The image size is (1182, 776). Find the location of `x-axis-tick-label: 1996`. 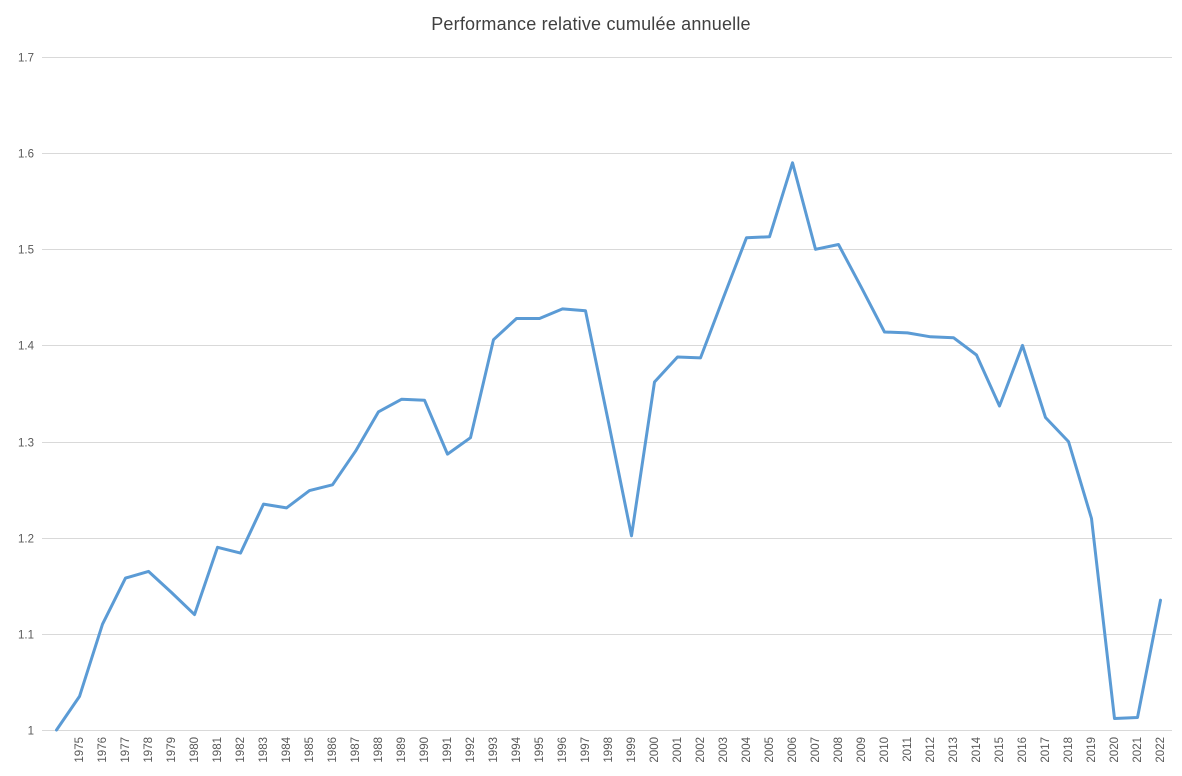

x-axis-tick-label: 1996 is located at coordinates (563, 750).